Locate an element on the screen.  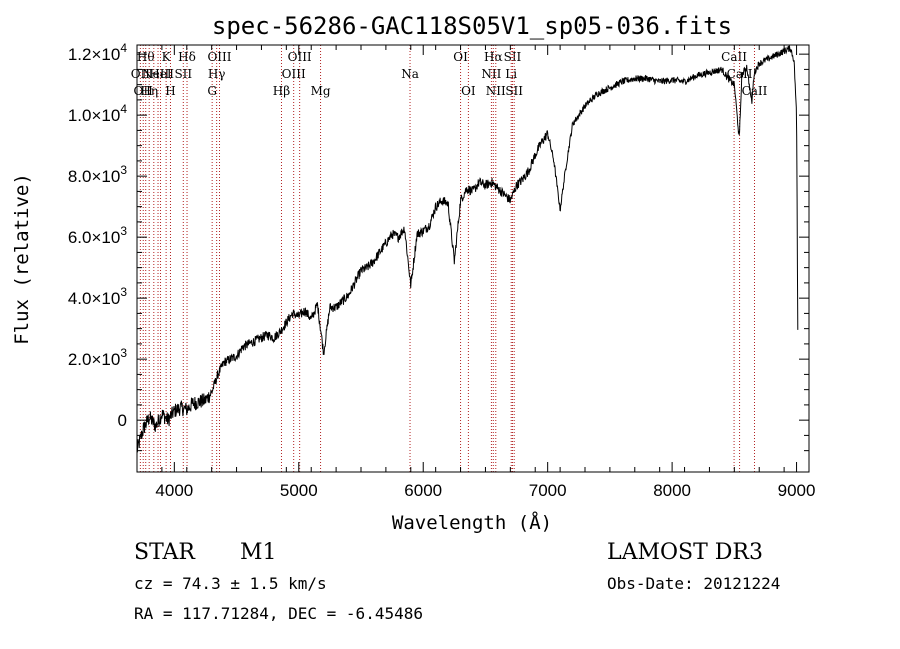
sky-coordinates: RA = 117.71284, DEC = -6.45486 is located at coordinates (278, 613).